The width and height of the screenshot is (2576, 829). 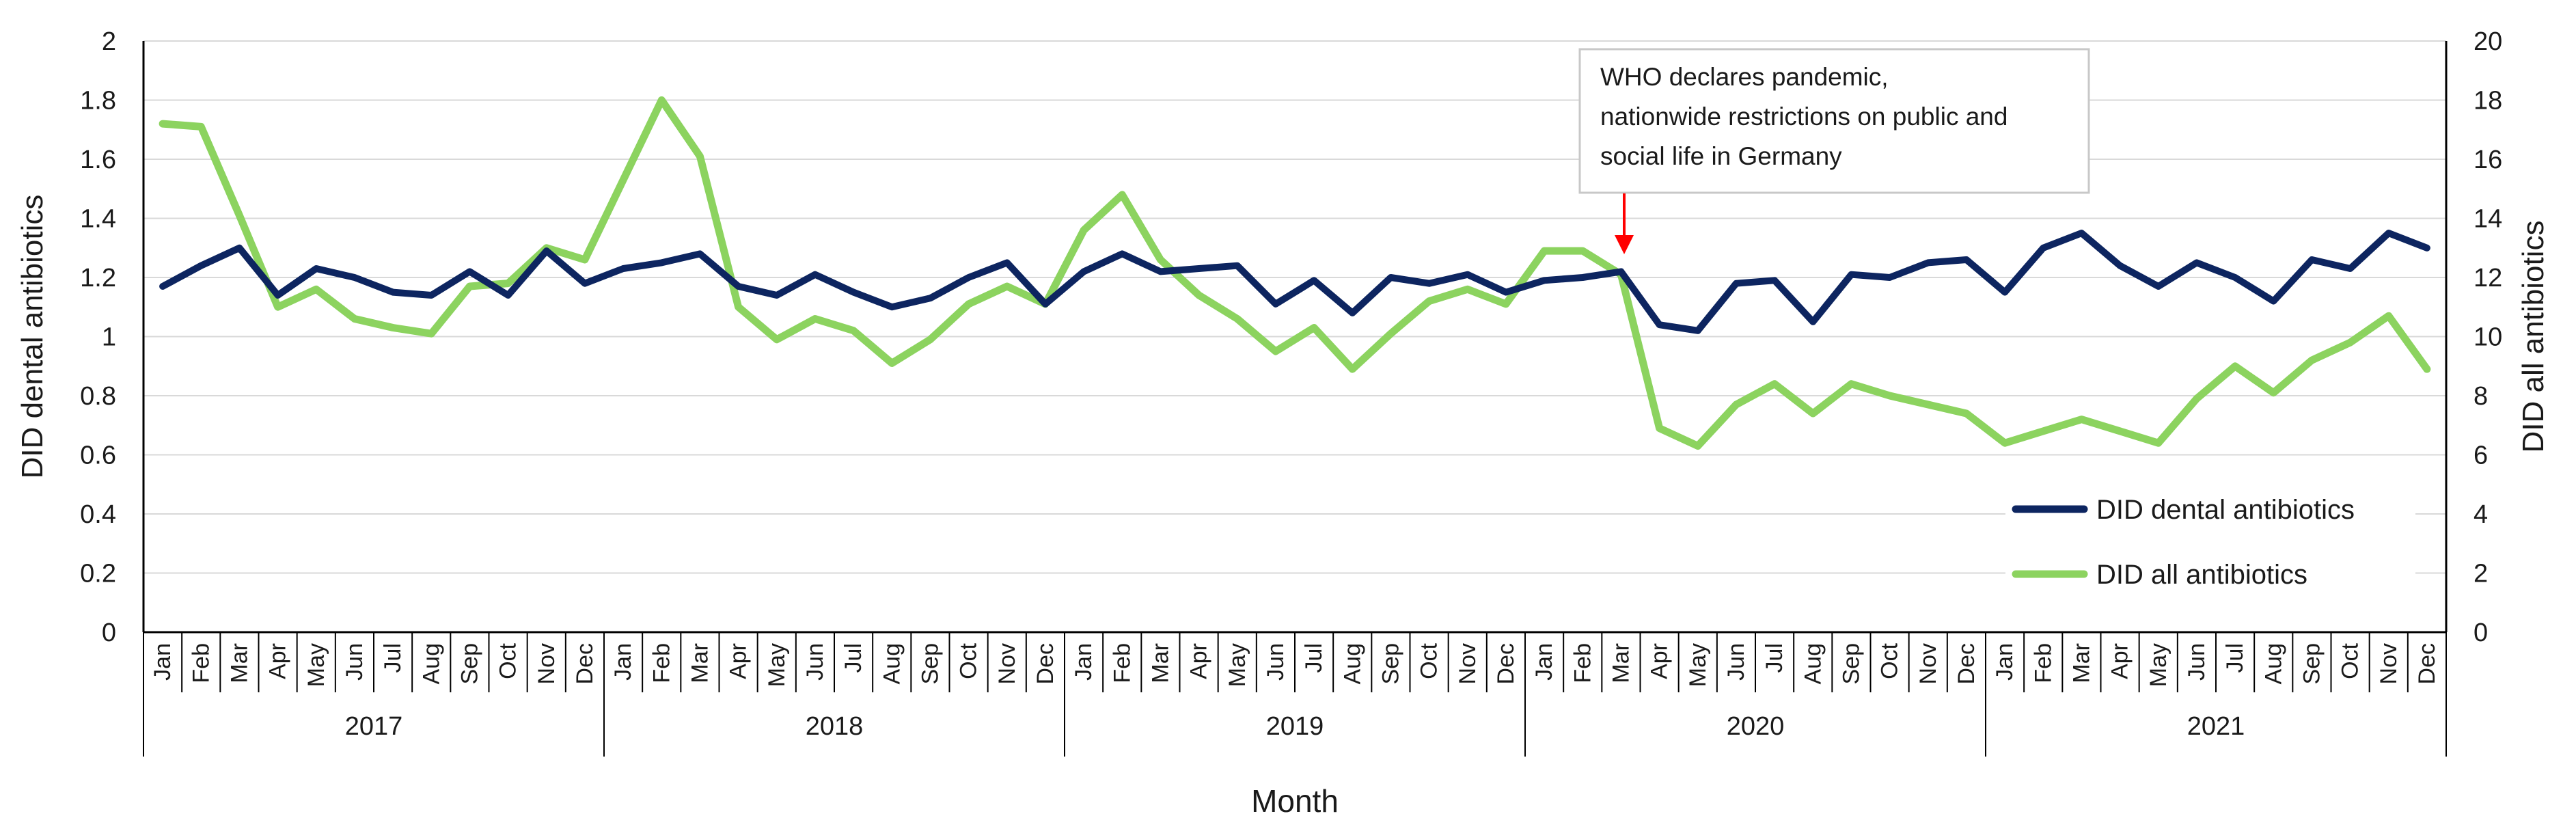 I want to click on left-tick-label: 1.6, so click(x=98, y=160).